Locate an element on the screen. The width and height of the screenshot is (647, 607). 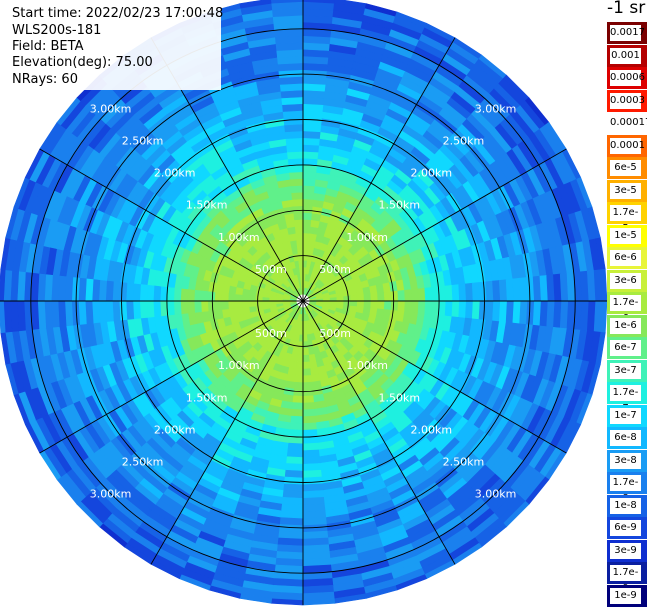
colorbar-cell: 6e-9 is located at coordinates (627, 528).